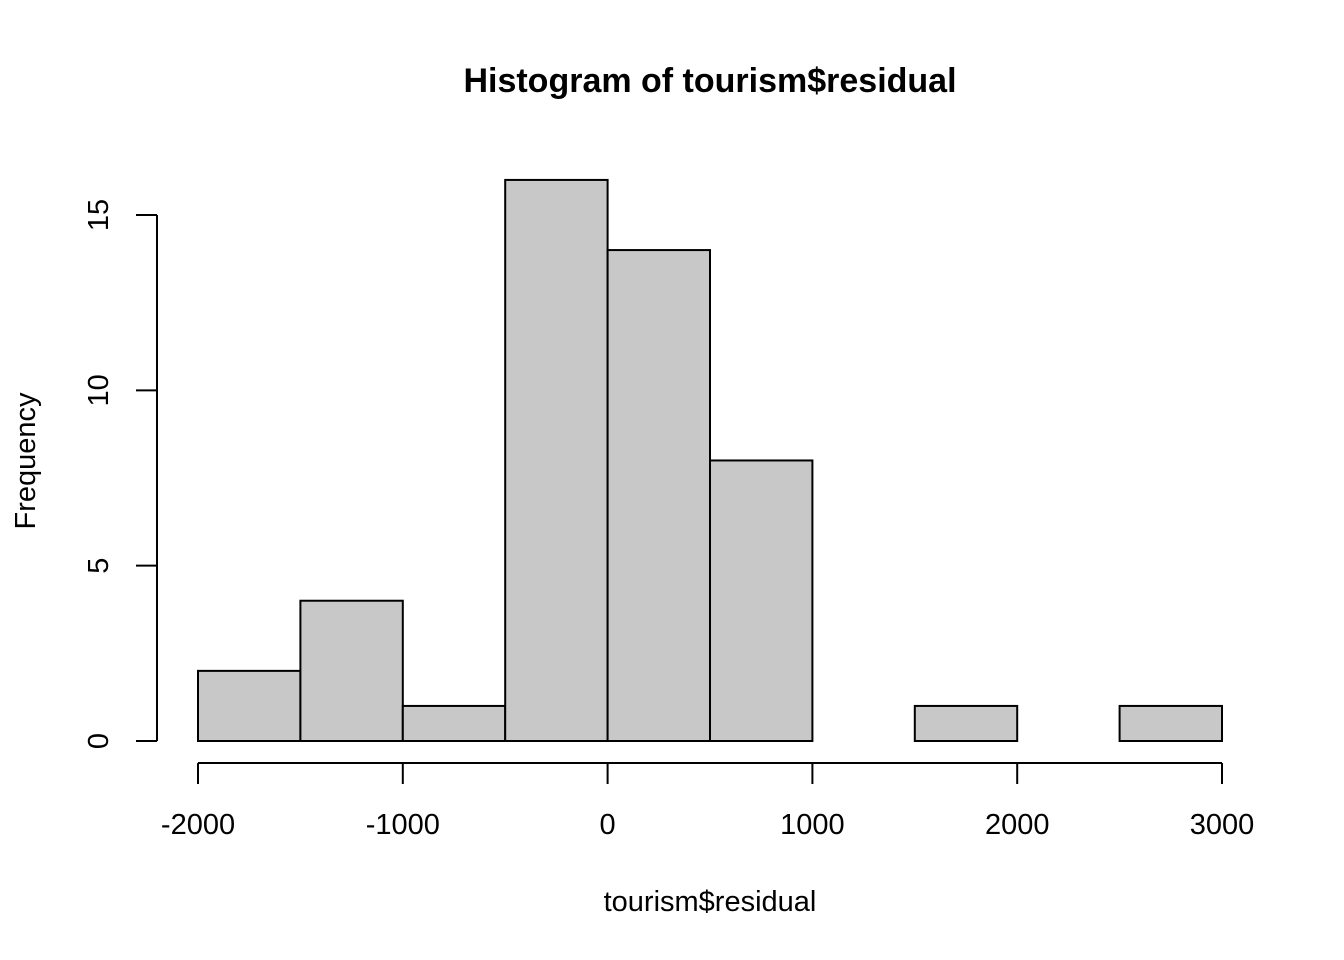 Image resolution: width=1344 pixels, height=960 pixels. What do you see at coordinates (99, 390) in the screenshot?
I see `y-tick-label: 10` at bounding box center [99, 390].